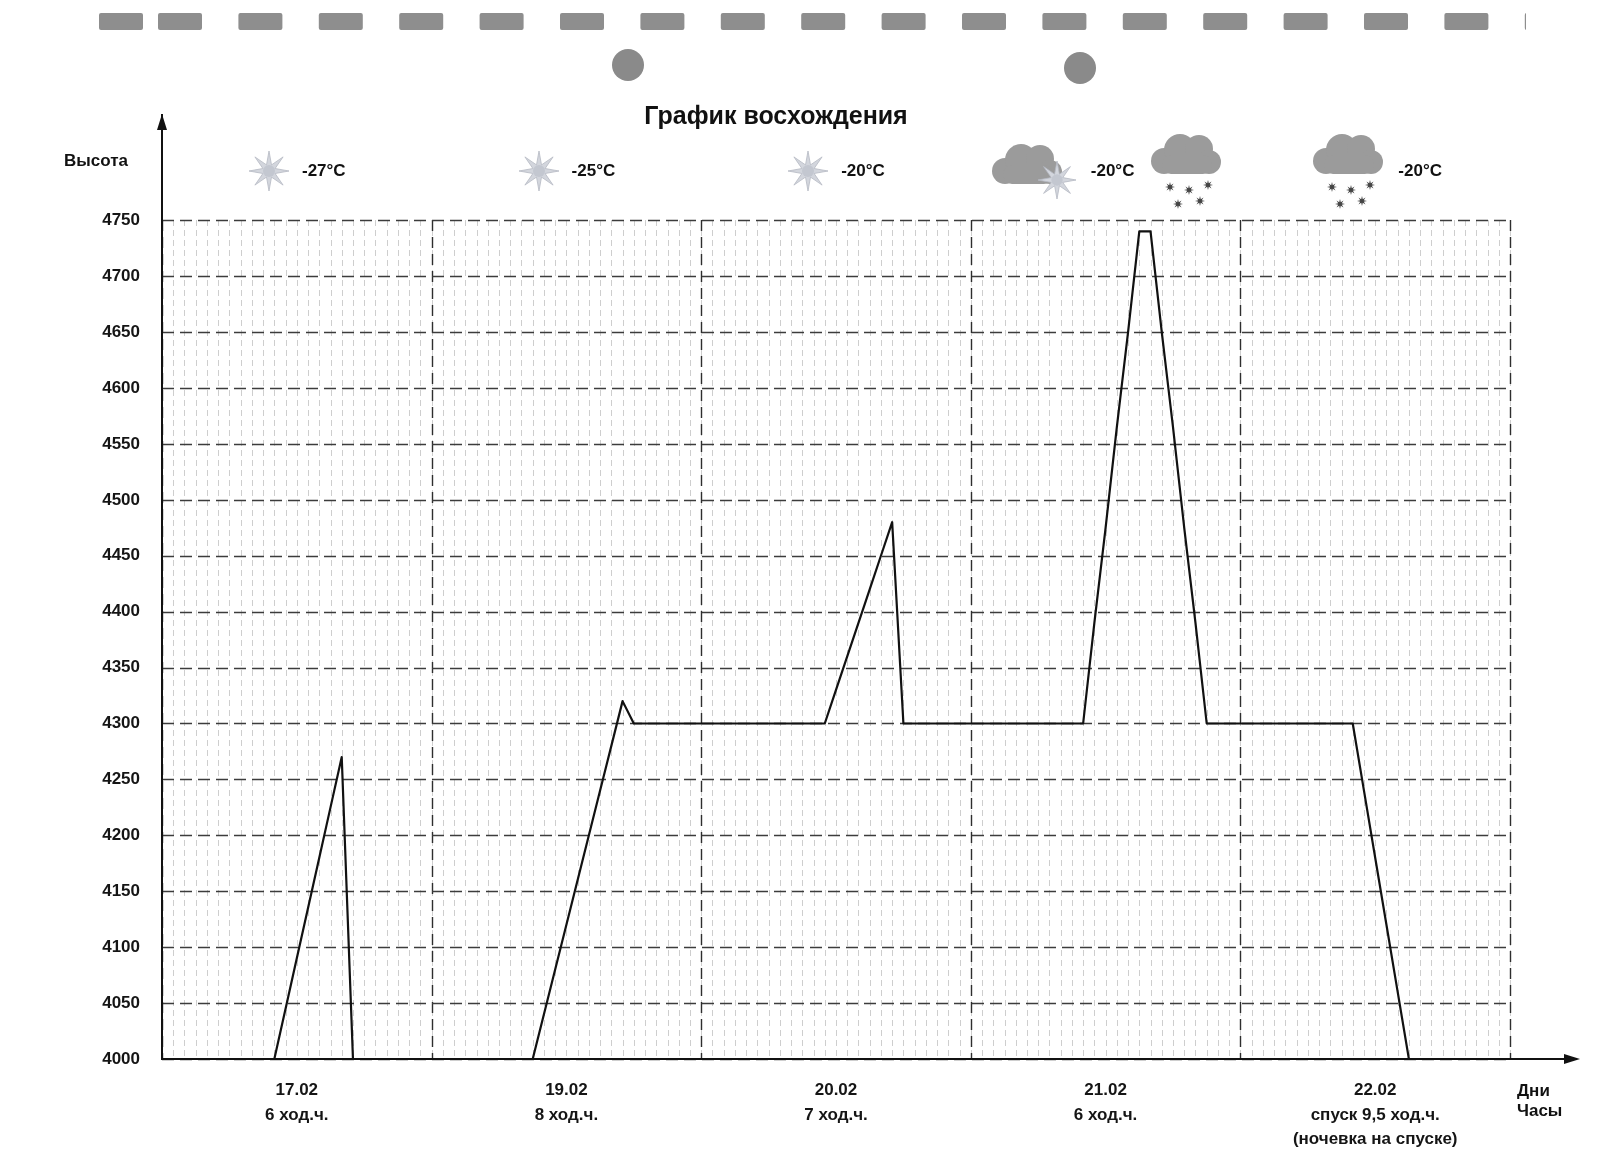 The image size is (1600, 1162). Describe the element at coordinates (121, 1058) in the screenshot. I see `y-tick-label: 4000` at that location.